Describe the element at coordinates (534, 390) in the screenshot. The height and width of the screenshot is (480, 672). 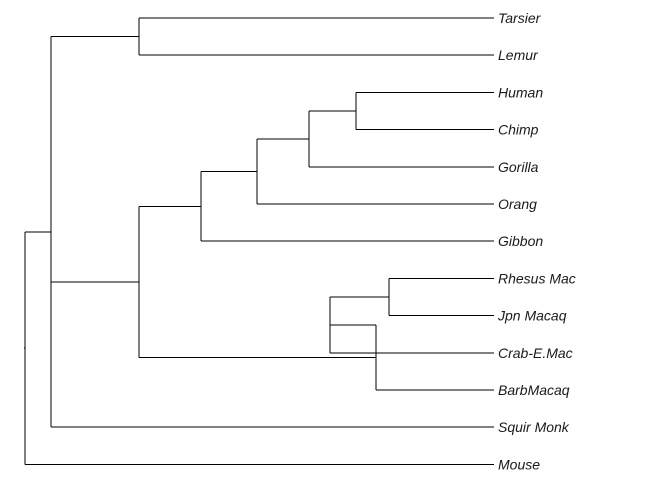
I see `tip-label-barbmacaq: BarbMacaq` at that location.